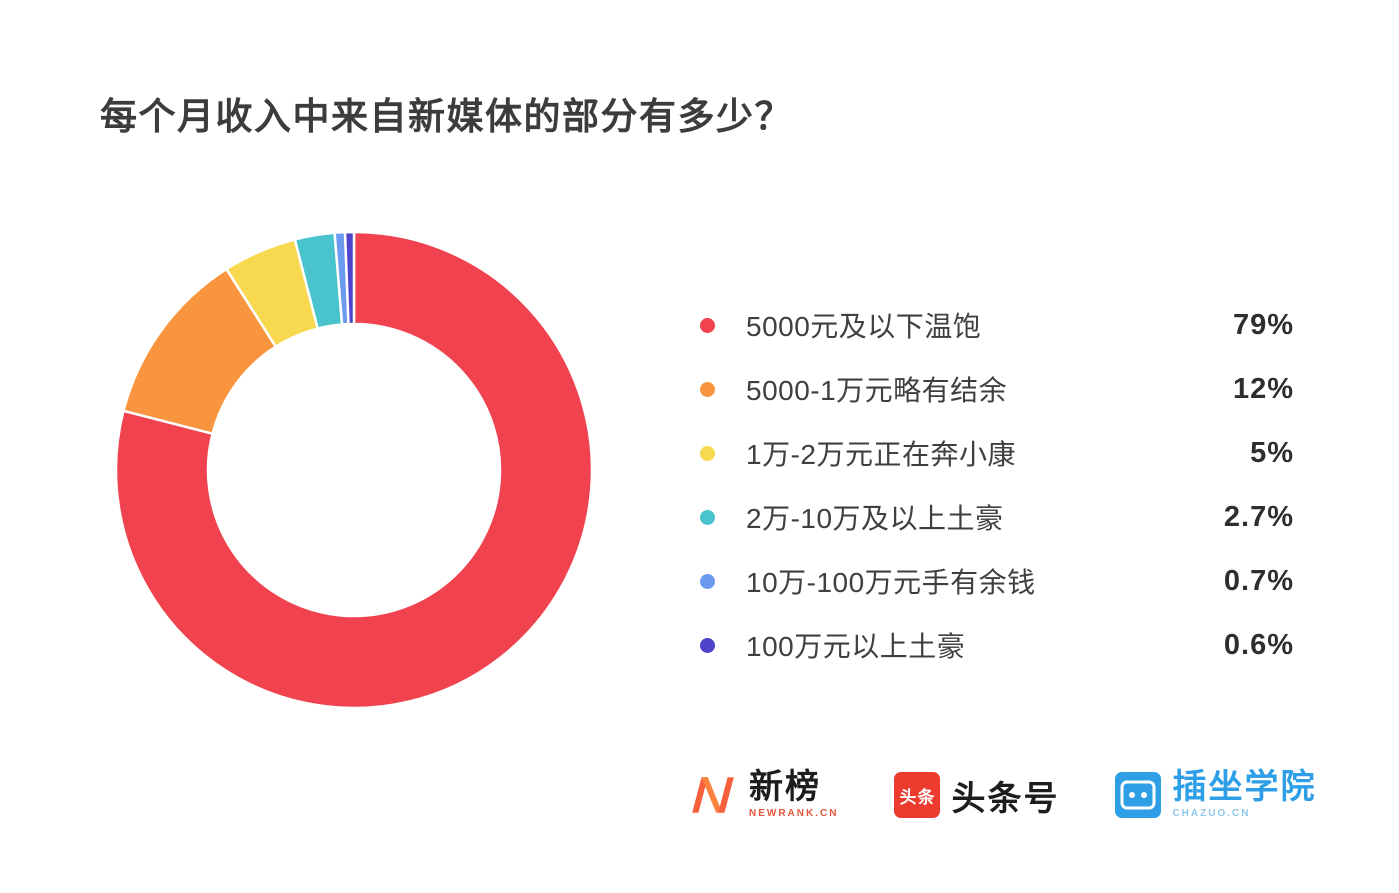 This screenshot has width=1399, height=893. I want to click on legend-item-2: 1万-2万元正在奔小康 5%, so click(997, 453).